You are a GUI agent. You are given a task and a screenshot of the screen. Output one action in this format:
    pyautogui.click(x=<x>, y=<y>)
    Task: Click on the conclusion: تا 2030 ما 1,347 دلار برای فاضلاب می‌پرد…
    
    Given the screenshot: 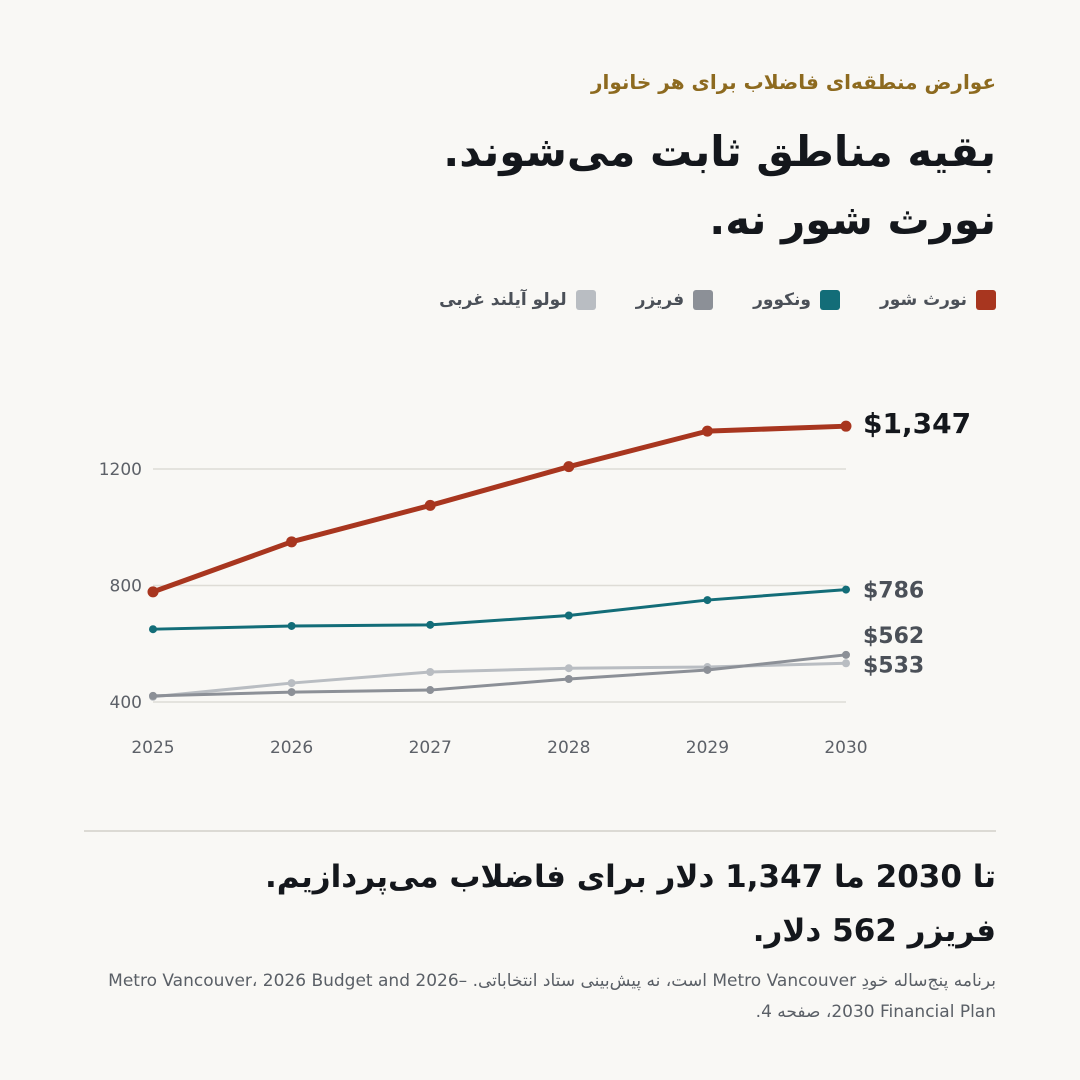 What is the action you would take?
    pyautogui.click(x=540, y=904)
    